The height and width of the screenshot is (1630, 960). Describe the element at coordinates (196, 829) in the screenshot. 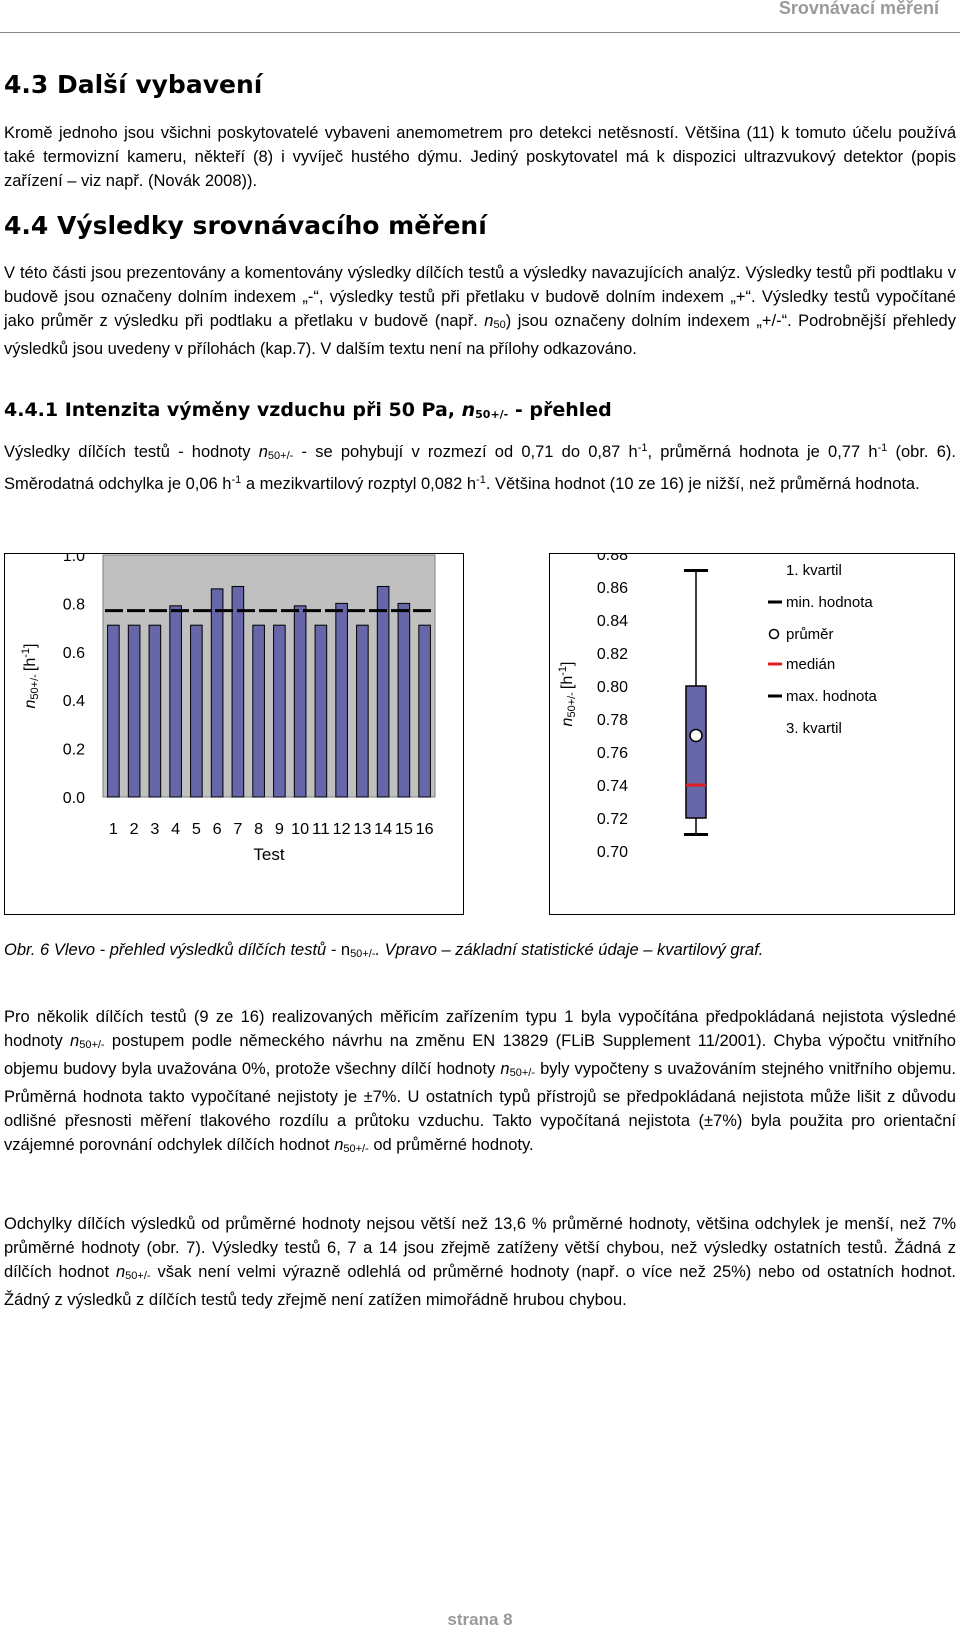

I see `x-tick-label: 5` at that location.